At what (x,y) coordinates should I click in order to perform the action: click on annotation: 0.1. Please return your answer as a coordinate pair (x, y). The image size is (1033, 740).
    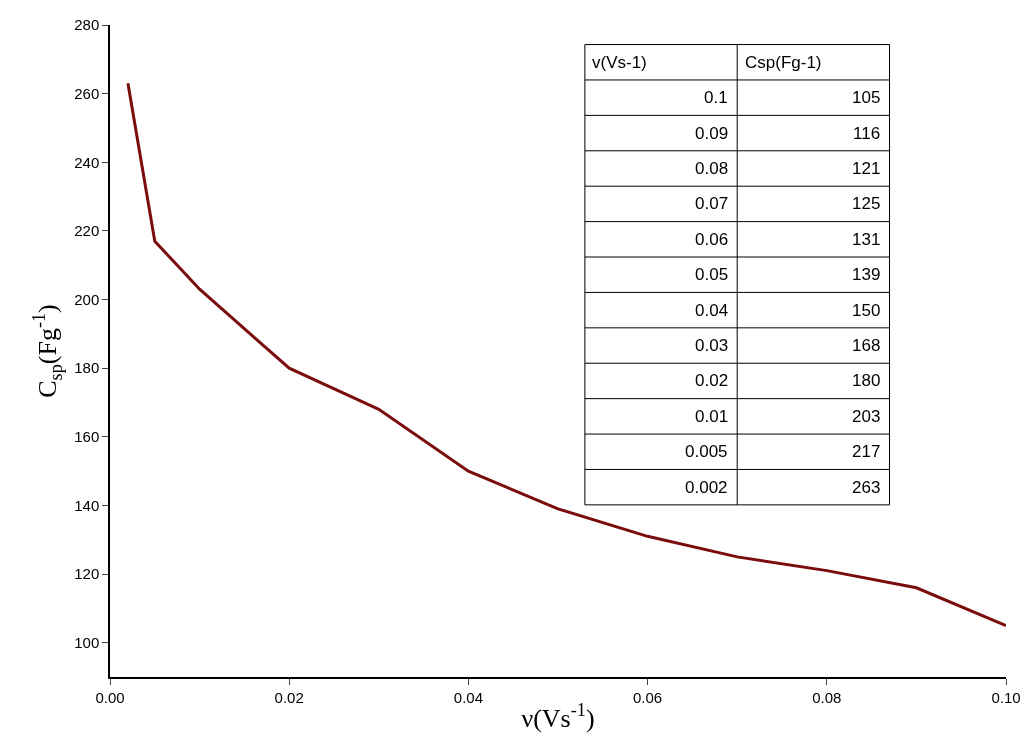
    Looking at the image, I should click on (716, 97).